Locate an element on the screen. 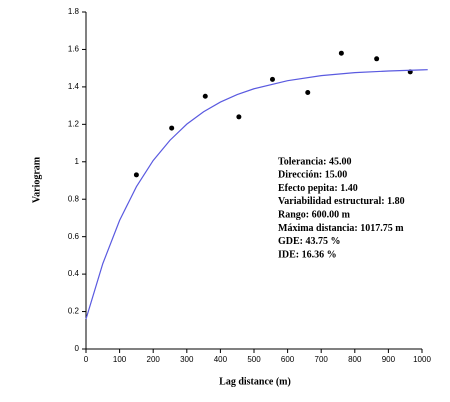  x-tick-label: 200 is located at coordinates (154, 359).